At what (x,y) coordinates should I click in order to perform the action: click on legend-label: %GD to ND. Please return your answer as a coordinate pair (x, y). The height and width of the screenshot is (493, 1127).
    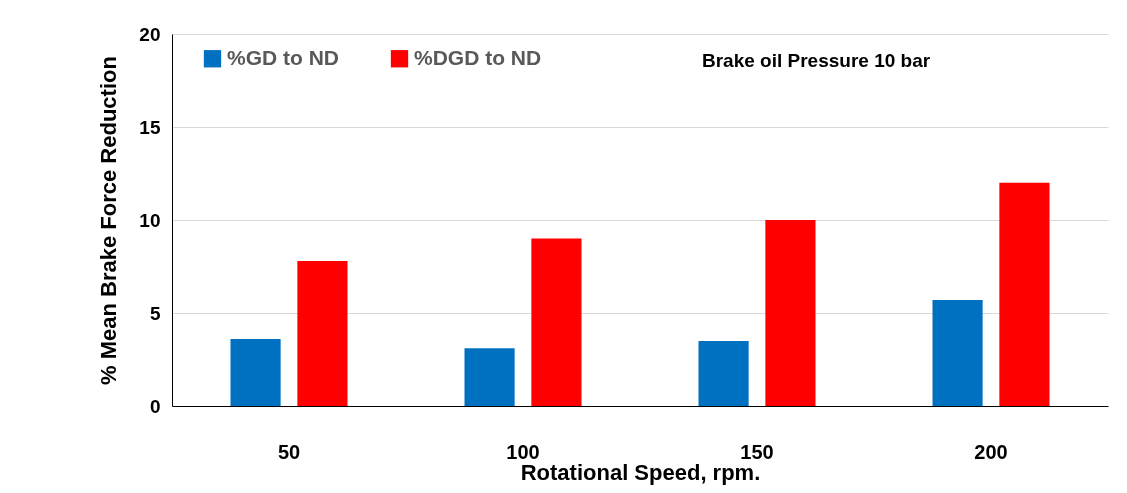
    Looking at the image, I should click on (283, 57).